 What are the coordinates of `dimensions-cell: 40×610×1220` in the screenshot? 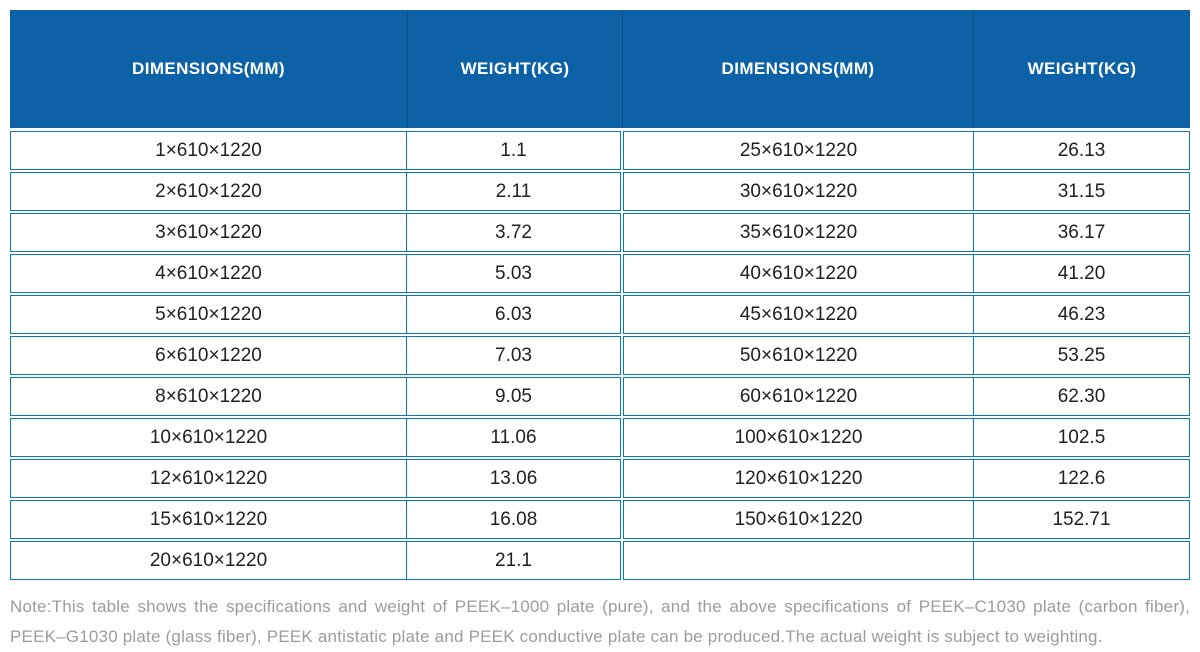 It's located at (799, 273).